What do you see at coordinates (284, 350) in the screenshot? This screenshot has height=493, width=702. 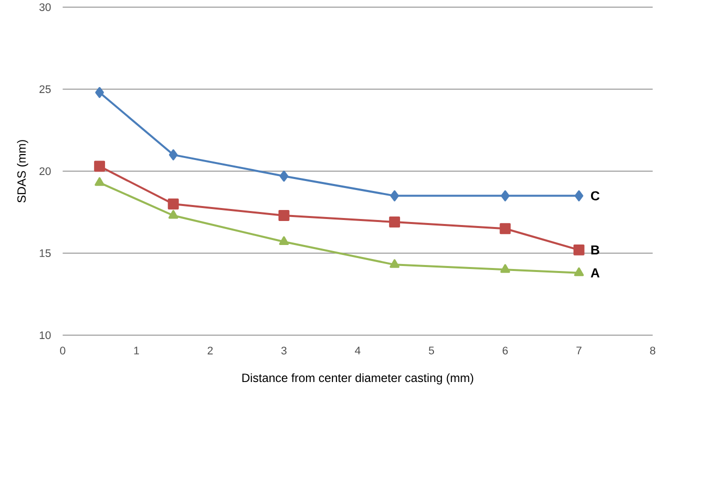 I see `x-tick-label: 3` at bounding box center [284, 350].